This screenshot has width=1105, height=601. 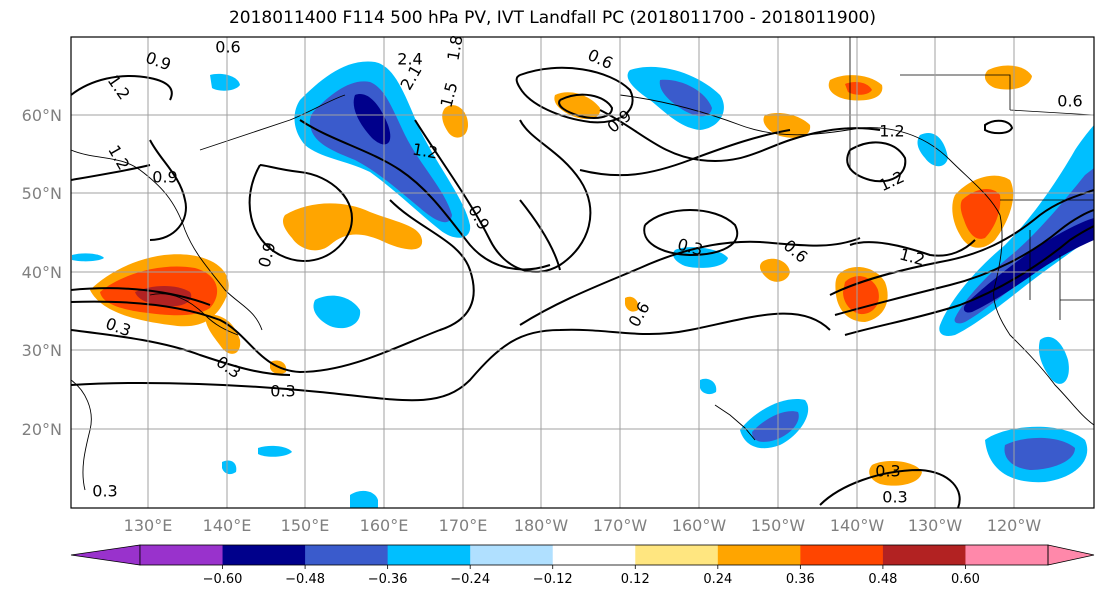 What do you see at coordinates (181, 352) in the screenshot?
I see `contour-0-3-b` at bounding box center [181, 352].